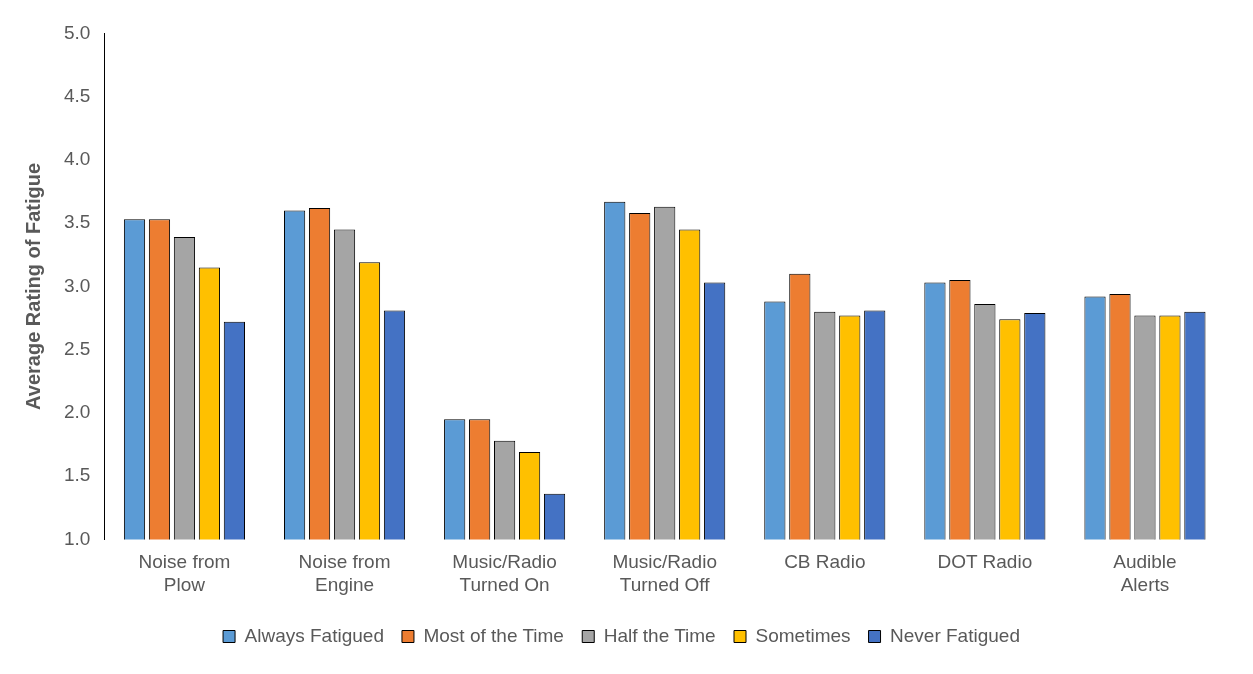 The width and height of the screenshot is (1253, 674). I want to click on x-tick-label: CB Radio, so click(825, 562).